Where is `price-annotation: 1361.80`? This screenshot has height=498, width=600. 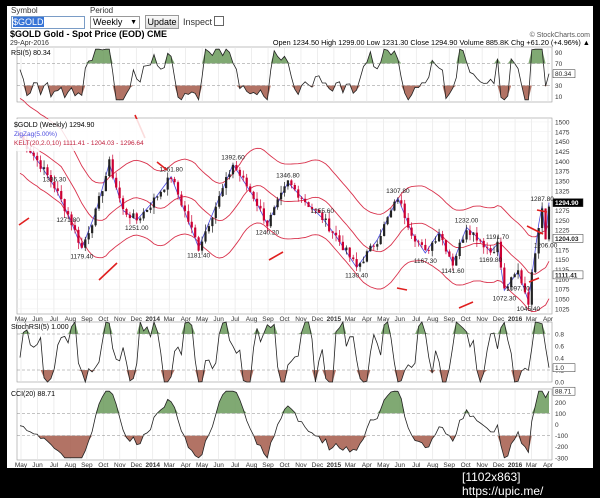 price-annotation: 1361.80 is located at coordinates (171, 170).